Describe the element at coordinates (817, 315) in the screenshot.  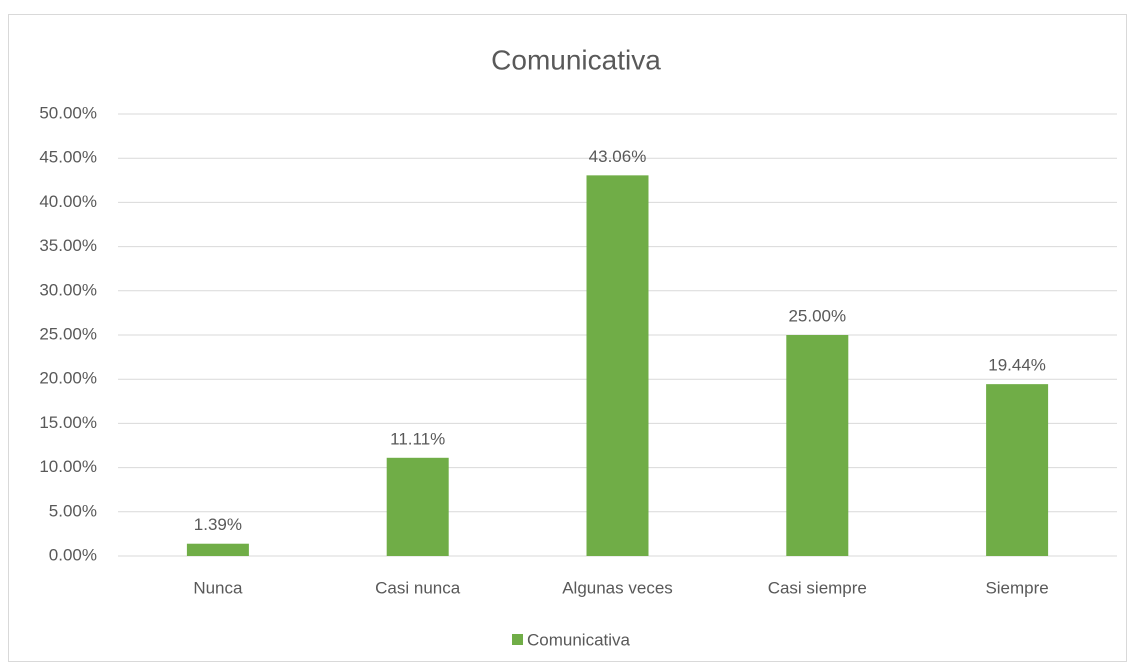
I see `data-label: 25.00%` at that location.